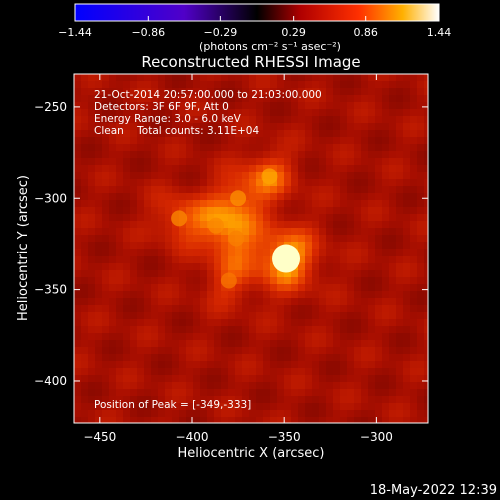  I want to click on heatmap-sources, so click(236, 228).